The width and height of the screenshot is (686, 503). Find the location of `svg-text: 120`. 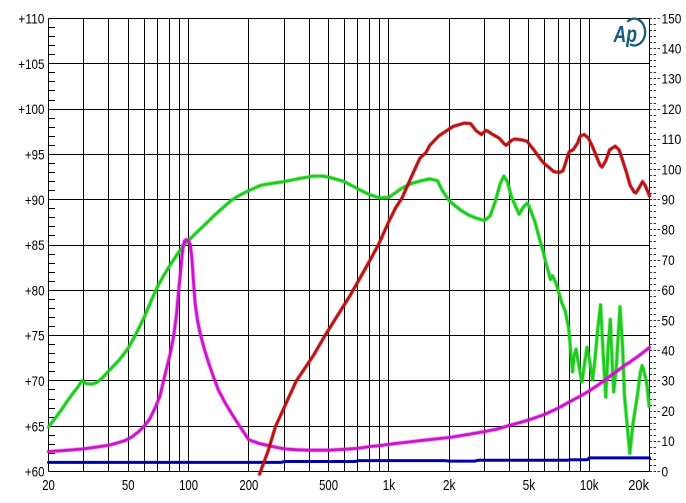

svg-text: 120 is located at coordinates (672, 109).